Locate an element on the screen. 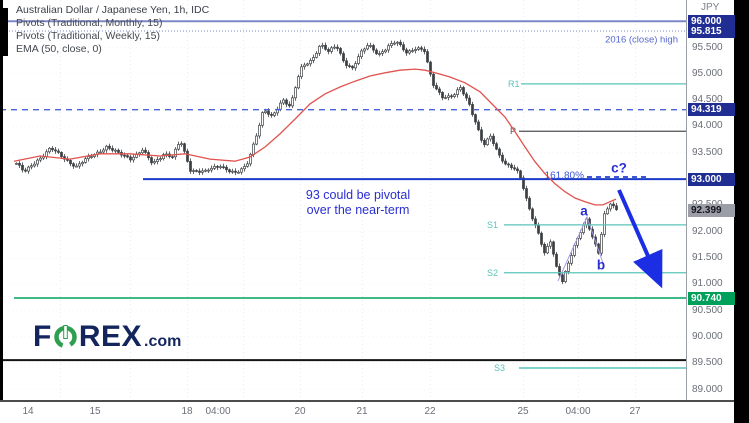 This screenshot has width=749, height=423. zigzag-drawing is located at coordinates (580, 248).